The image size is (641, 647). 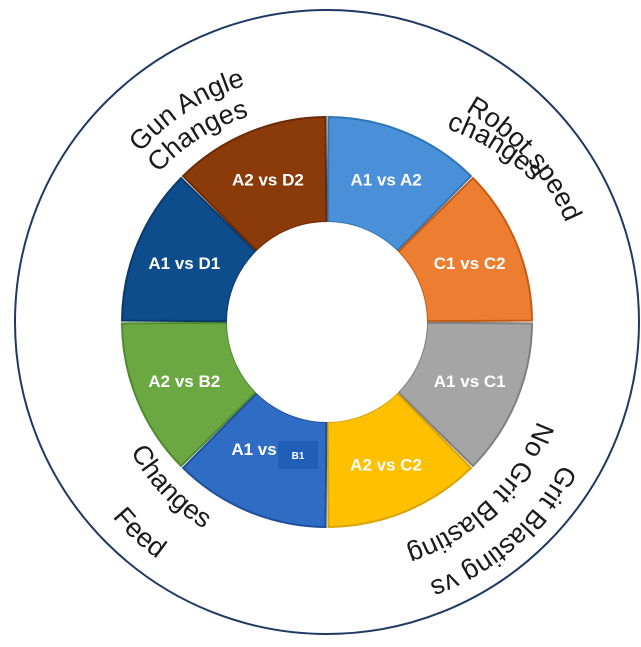 I want to click on segment-label-a1-vs-d1: A1 vs D1, so click(x=184, y=263).